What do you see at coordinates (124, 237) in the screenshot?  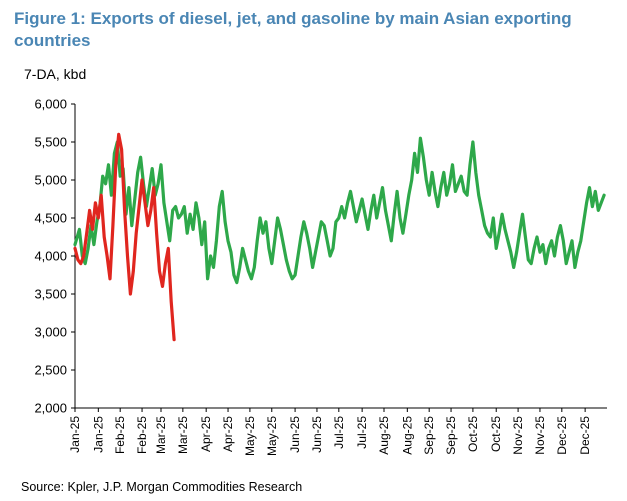 I see `series-line-2026-ytd` at bounding box center [124, 237].